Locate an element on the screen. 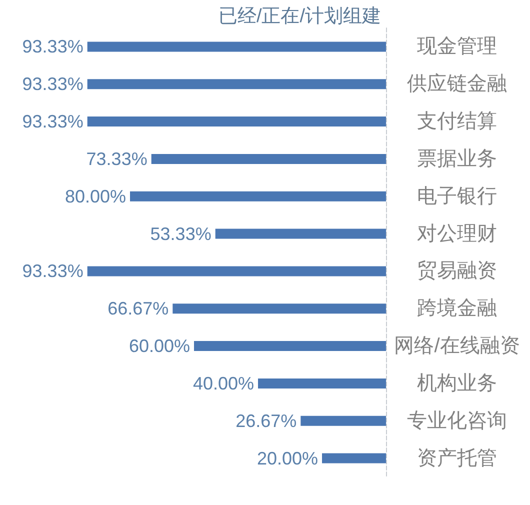 This screenshot has width=530, height=505. y-tick-label: 现金管理 is located at coordinates (457, 47).